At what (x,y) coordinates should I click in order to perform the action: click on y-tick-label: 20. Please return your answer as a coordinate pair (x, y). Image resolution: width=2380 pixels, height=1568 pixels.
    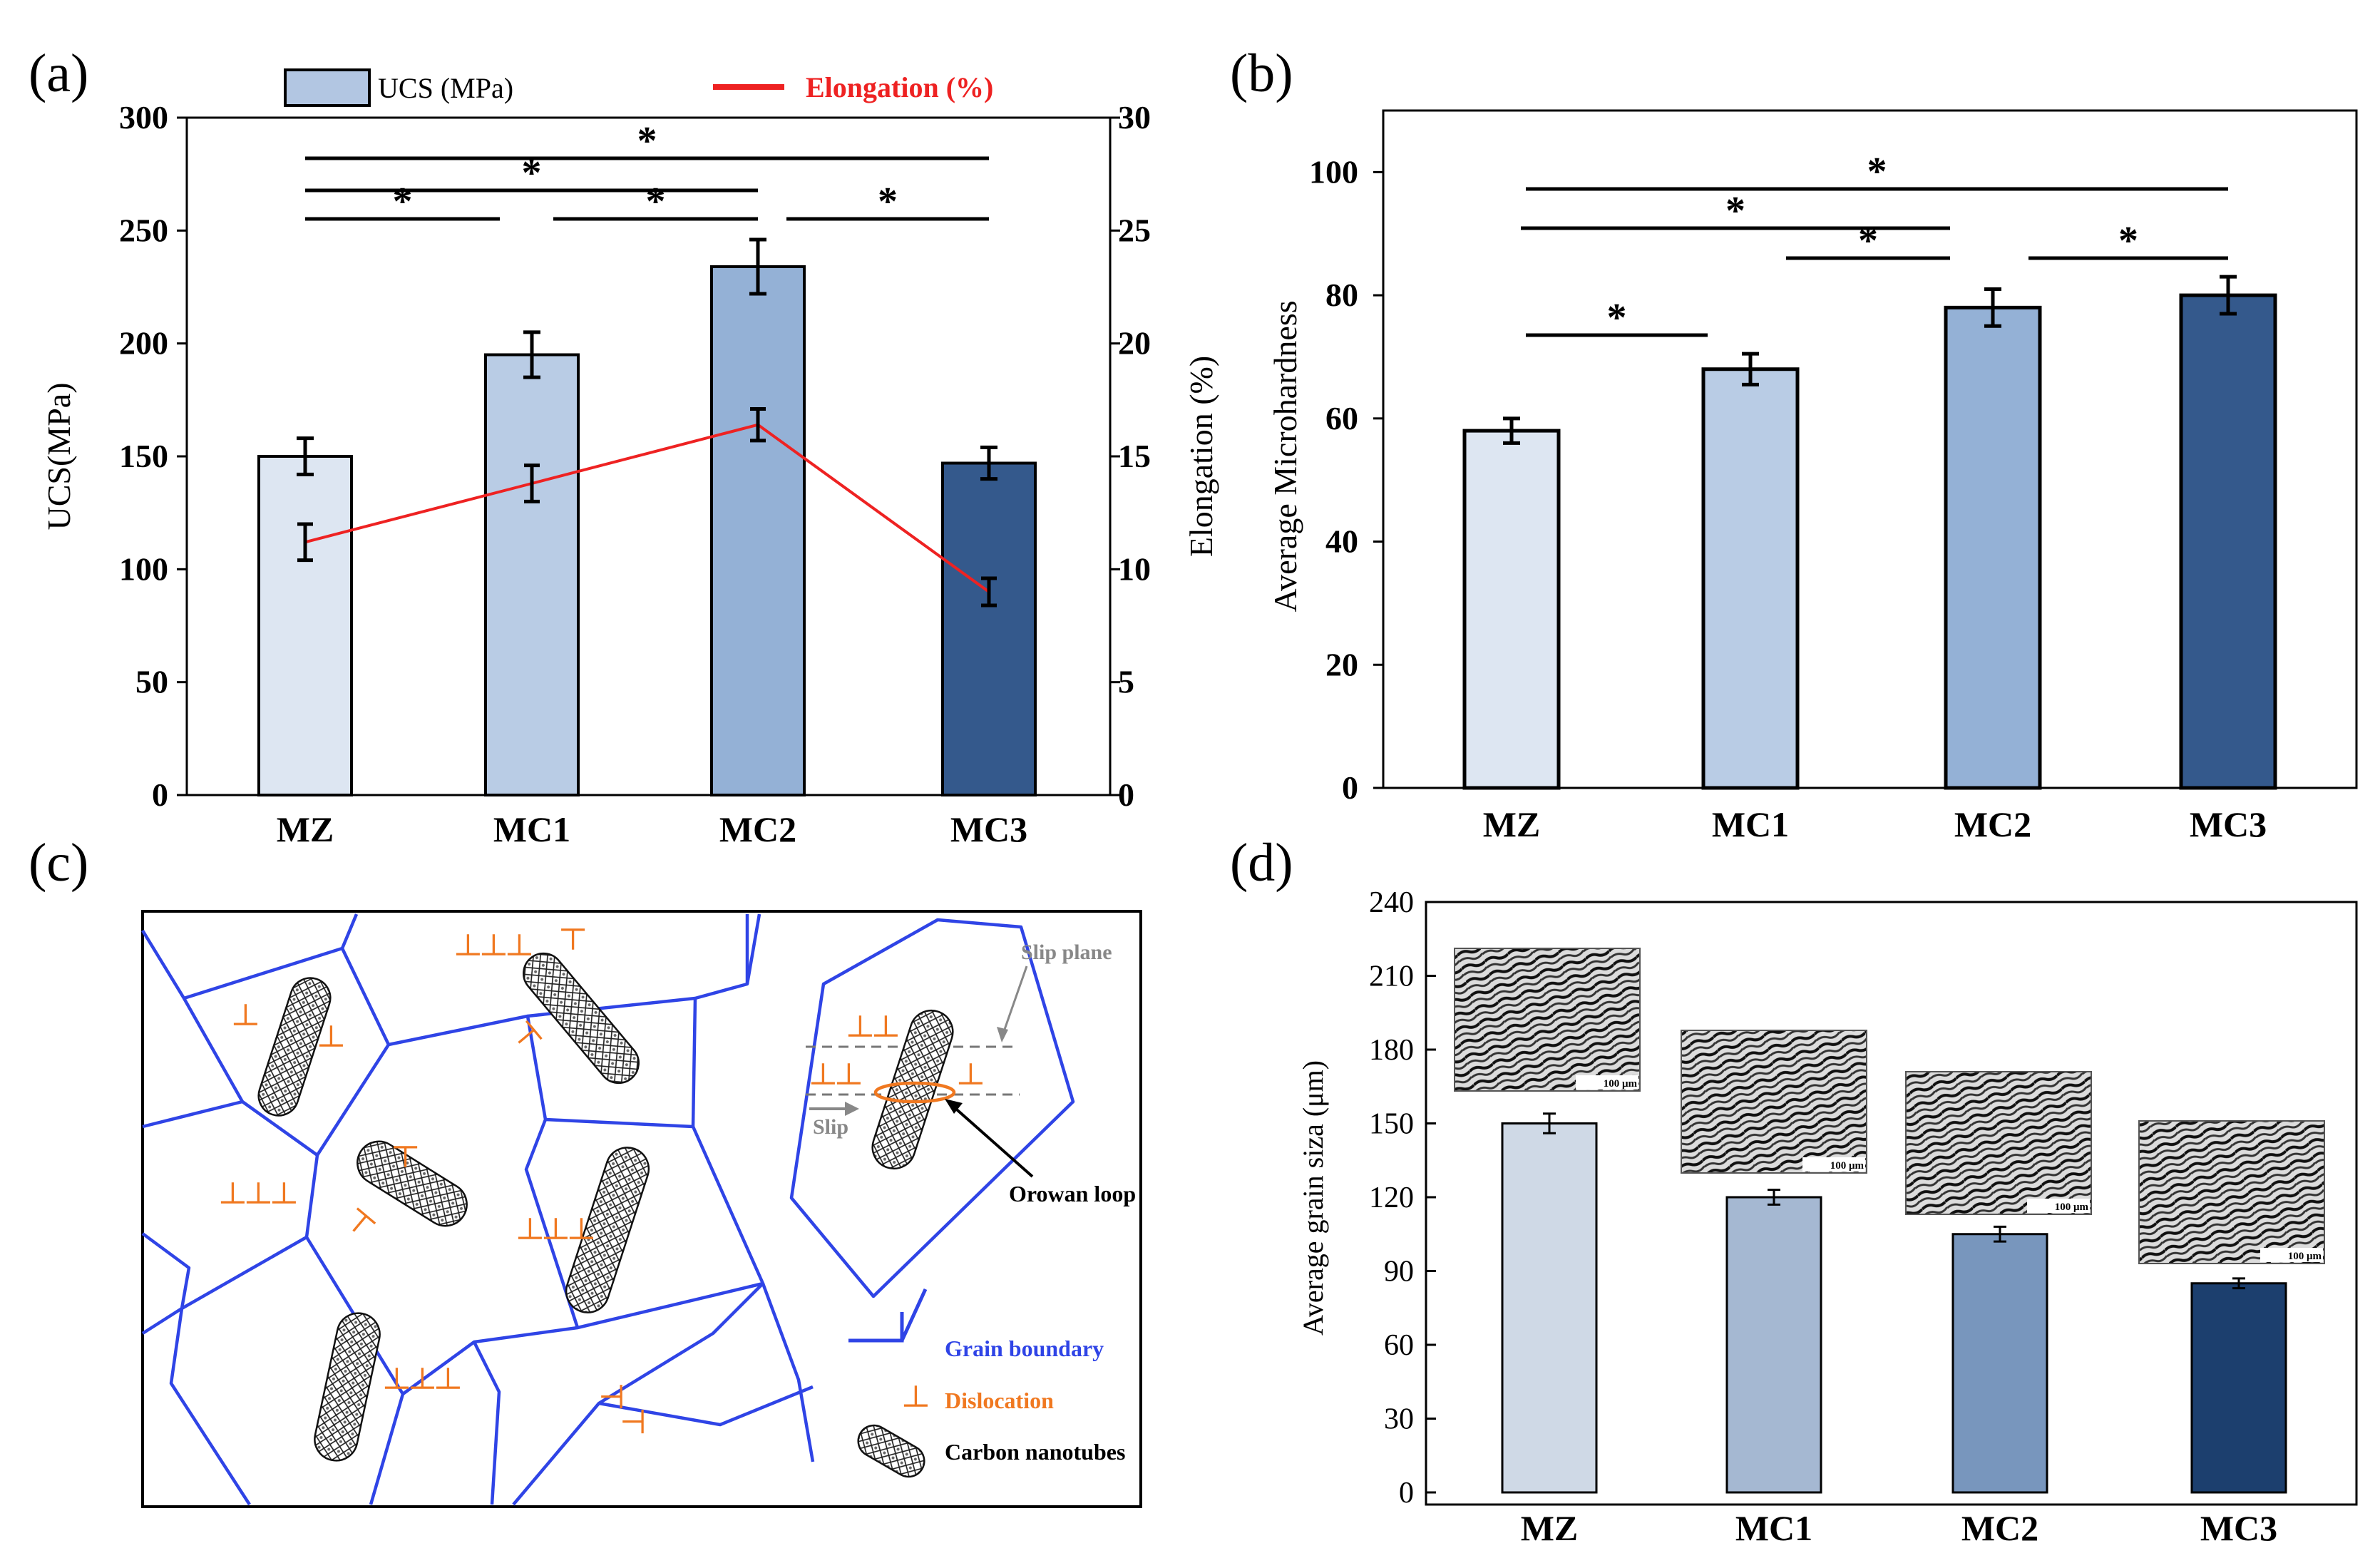
    Looking at the image, I should click on (1341, 664).